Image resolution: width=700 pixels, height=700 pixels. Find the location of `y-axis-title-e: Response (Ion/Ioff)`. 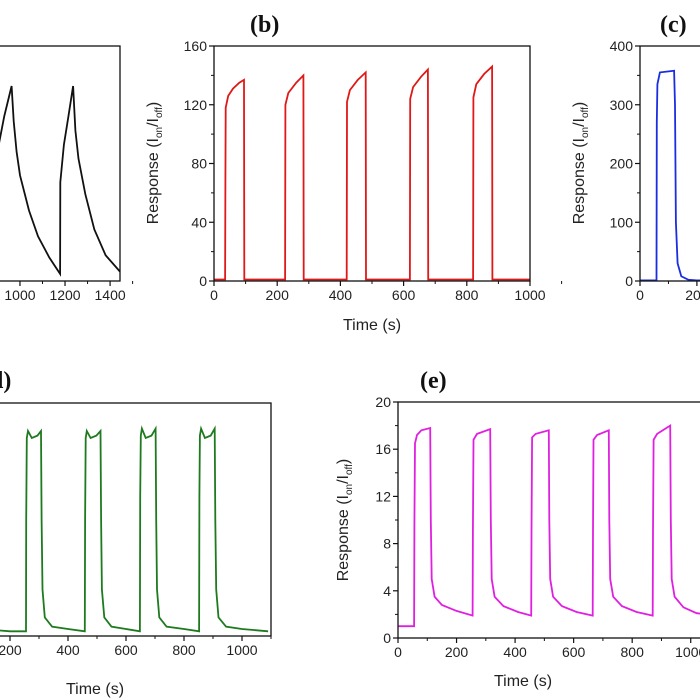

y-axis-title-e: Response (Ion/Ioff) is located at coordinates (345, 520).